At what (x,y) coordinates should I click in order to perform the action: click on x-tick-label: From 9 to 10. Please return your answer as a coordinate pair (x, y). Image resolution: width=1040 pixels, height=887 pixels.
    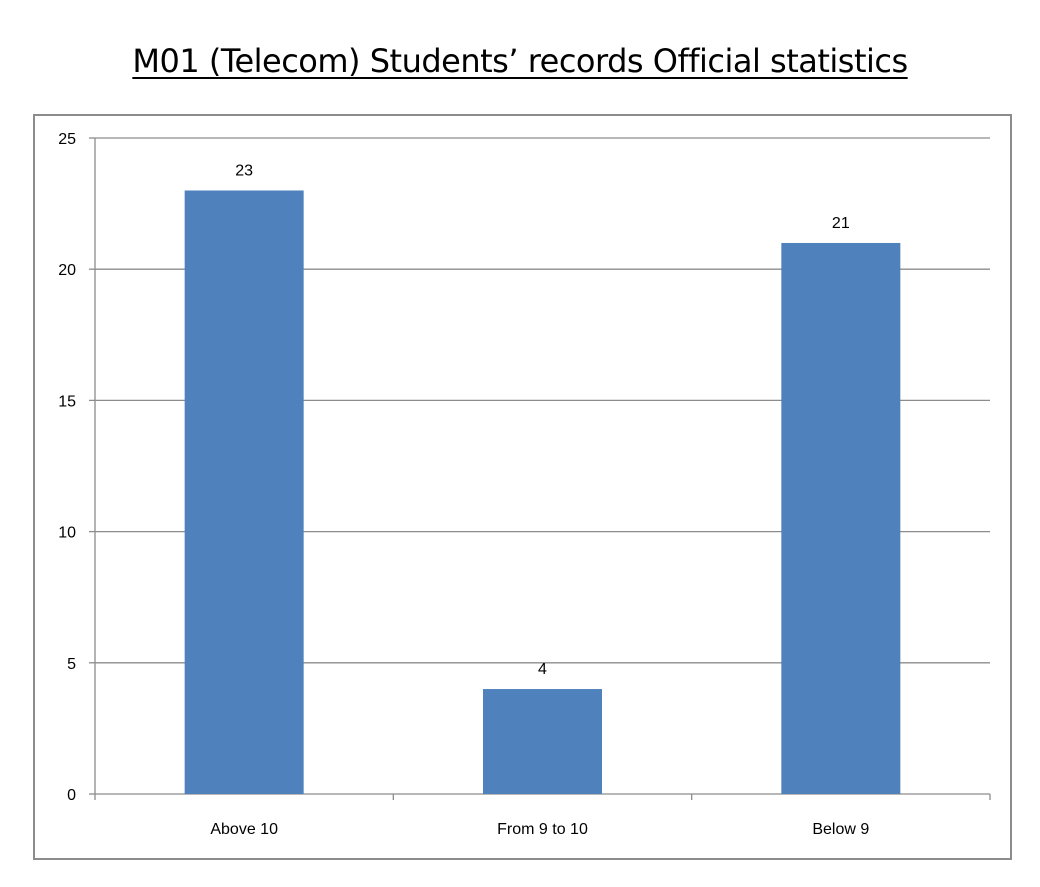
    Looking at the image, I should click on (542, 829).